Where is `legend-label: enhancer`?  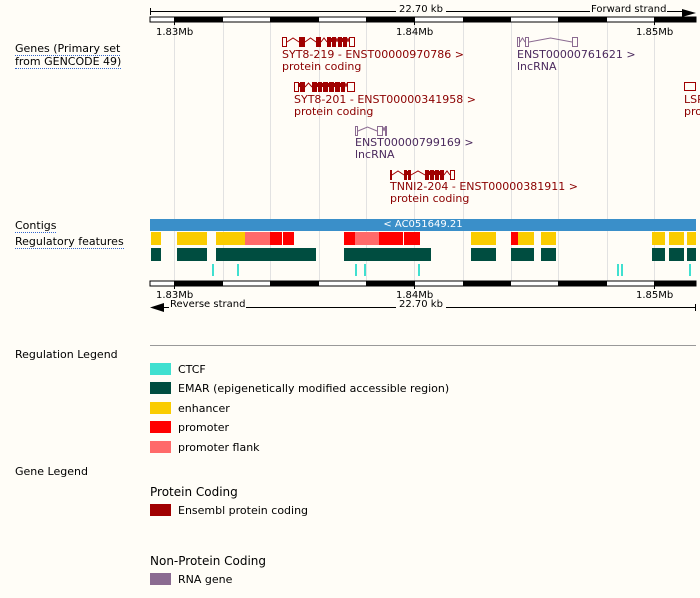
legend-label: enhancer is located at coordinates (204, 408).